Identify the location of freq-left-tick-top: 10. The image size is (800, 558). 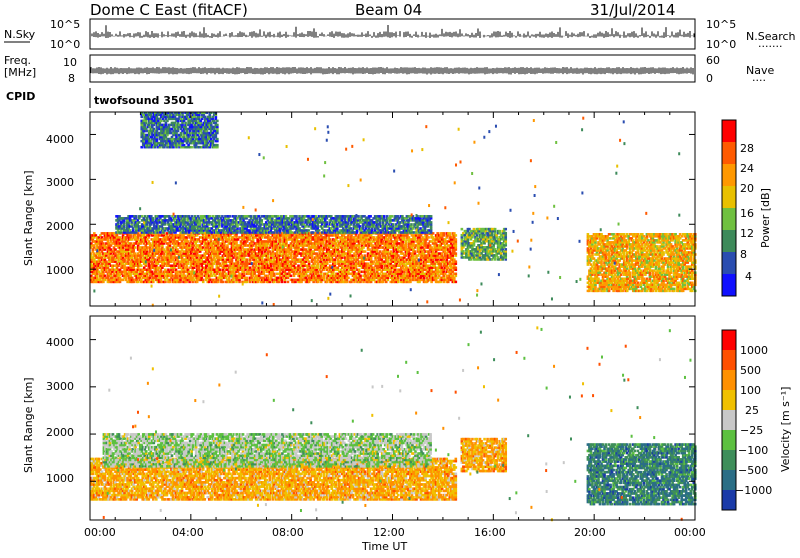
(70, 62).